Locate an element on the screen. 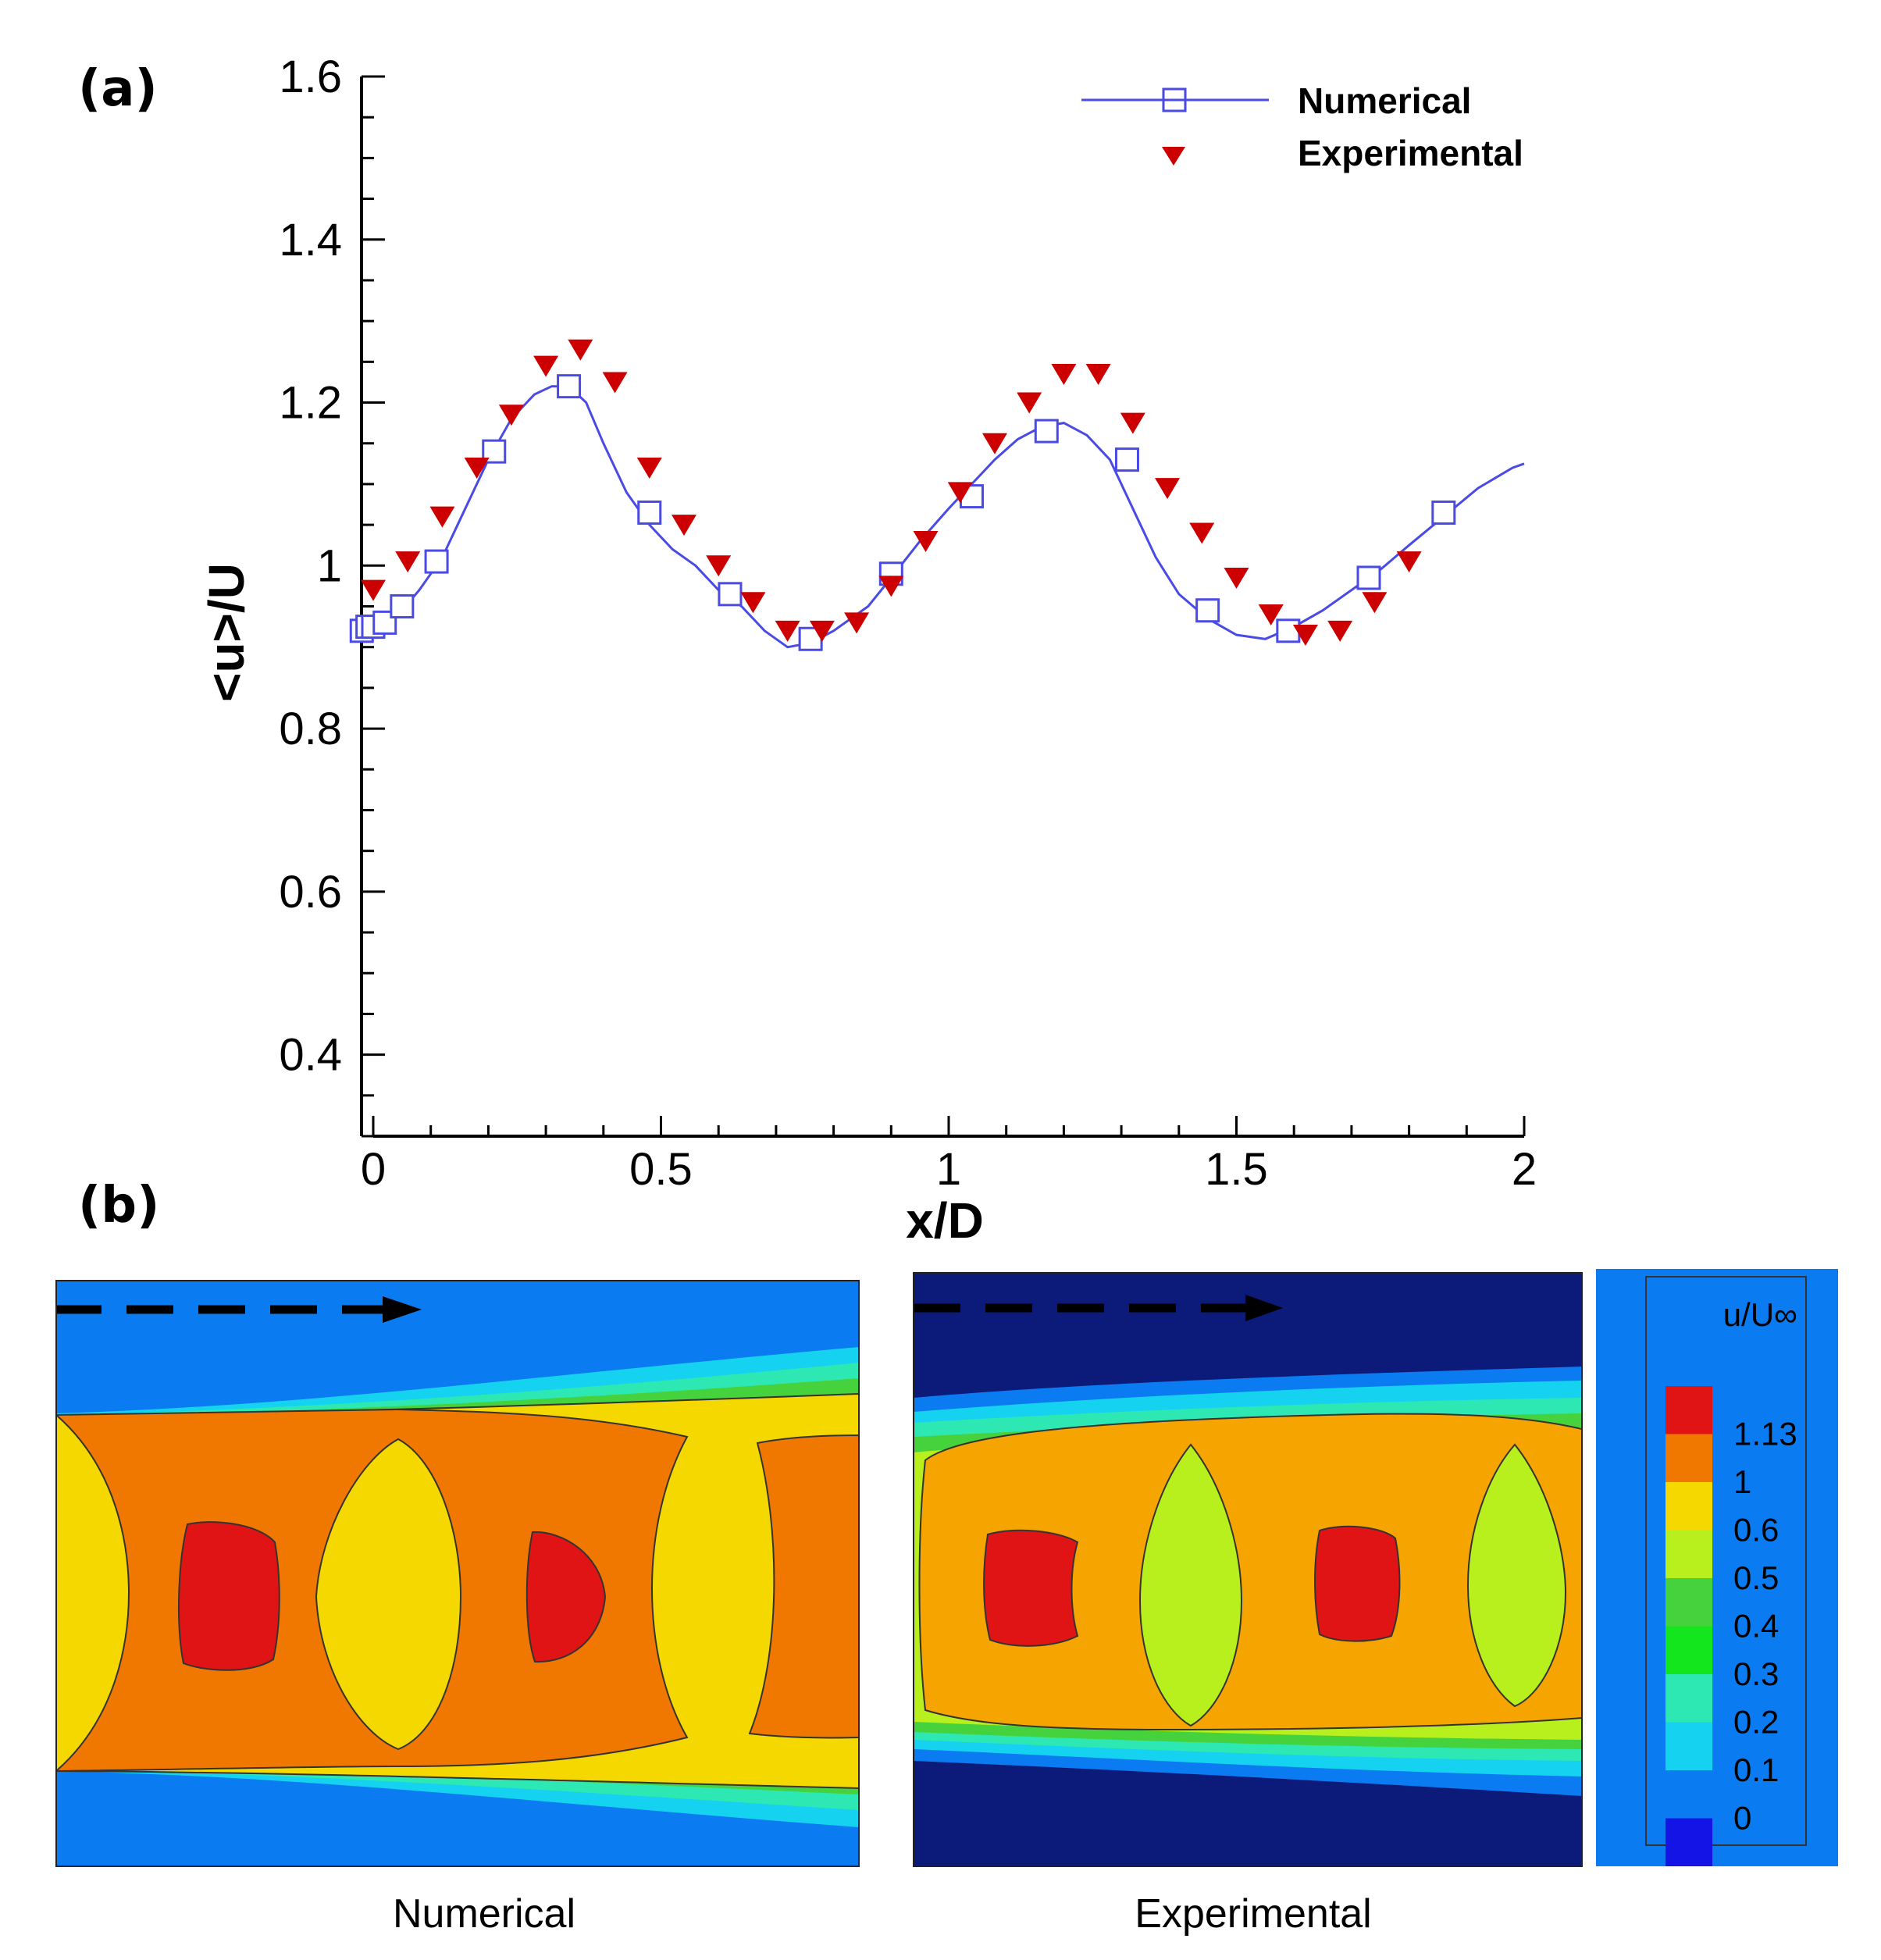  colorbar-label: 0.4 is located at coordinates (1756, 1626).